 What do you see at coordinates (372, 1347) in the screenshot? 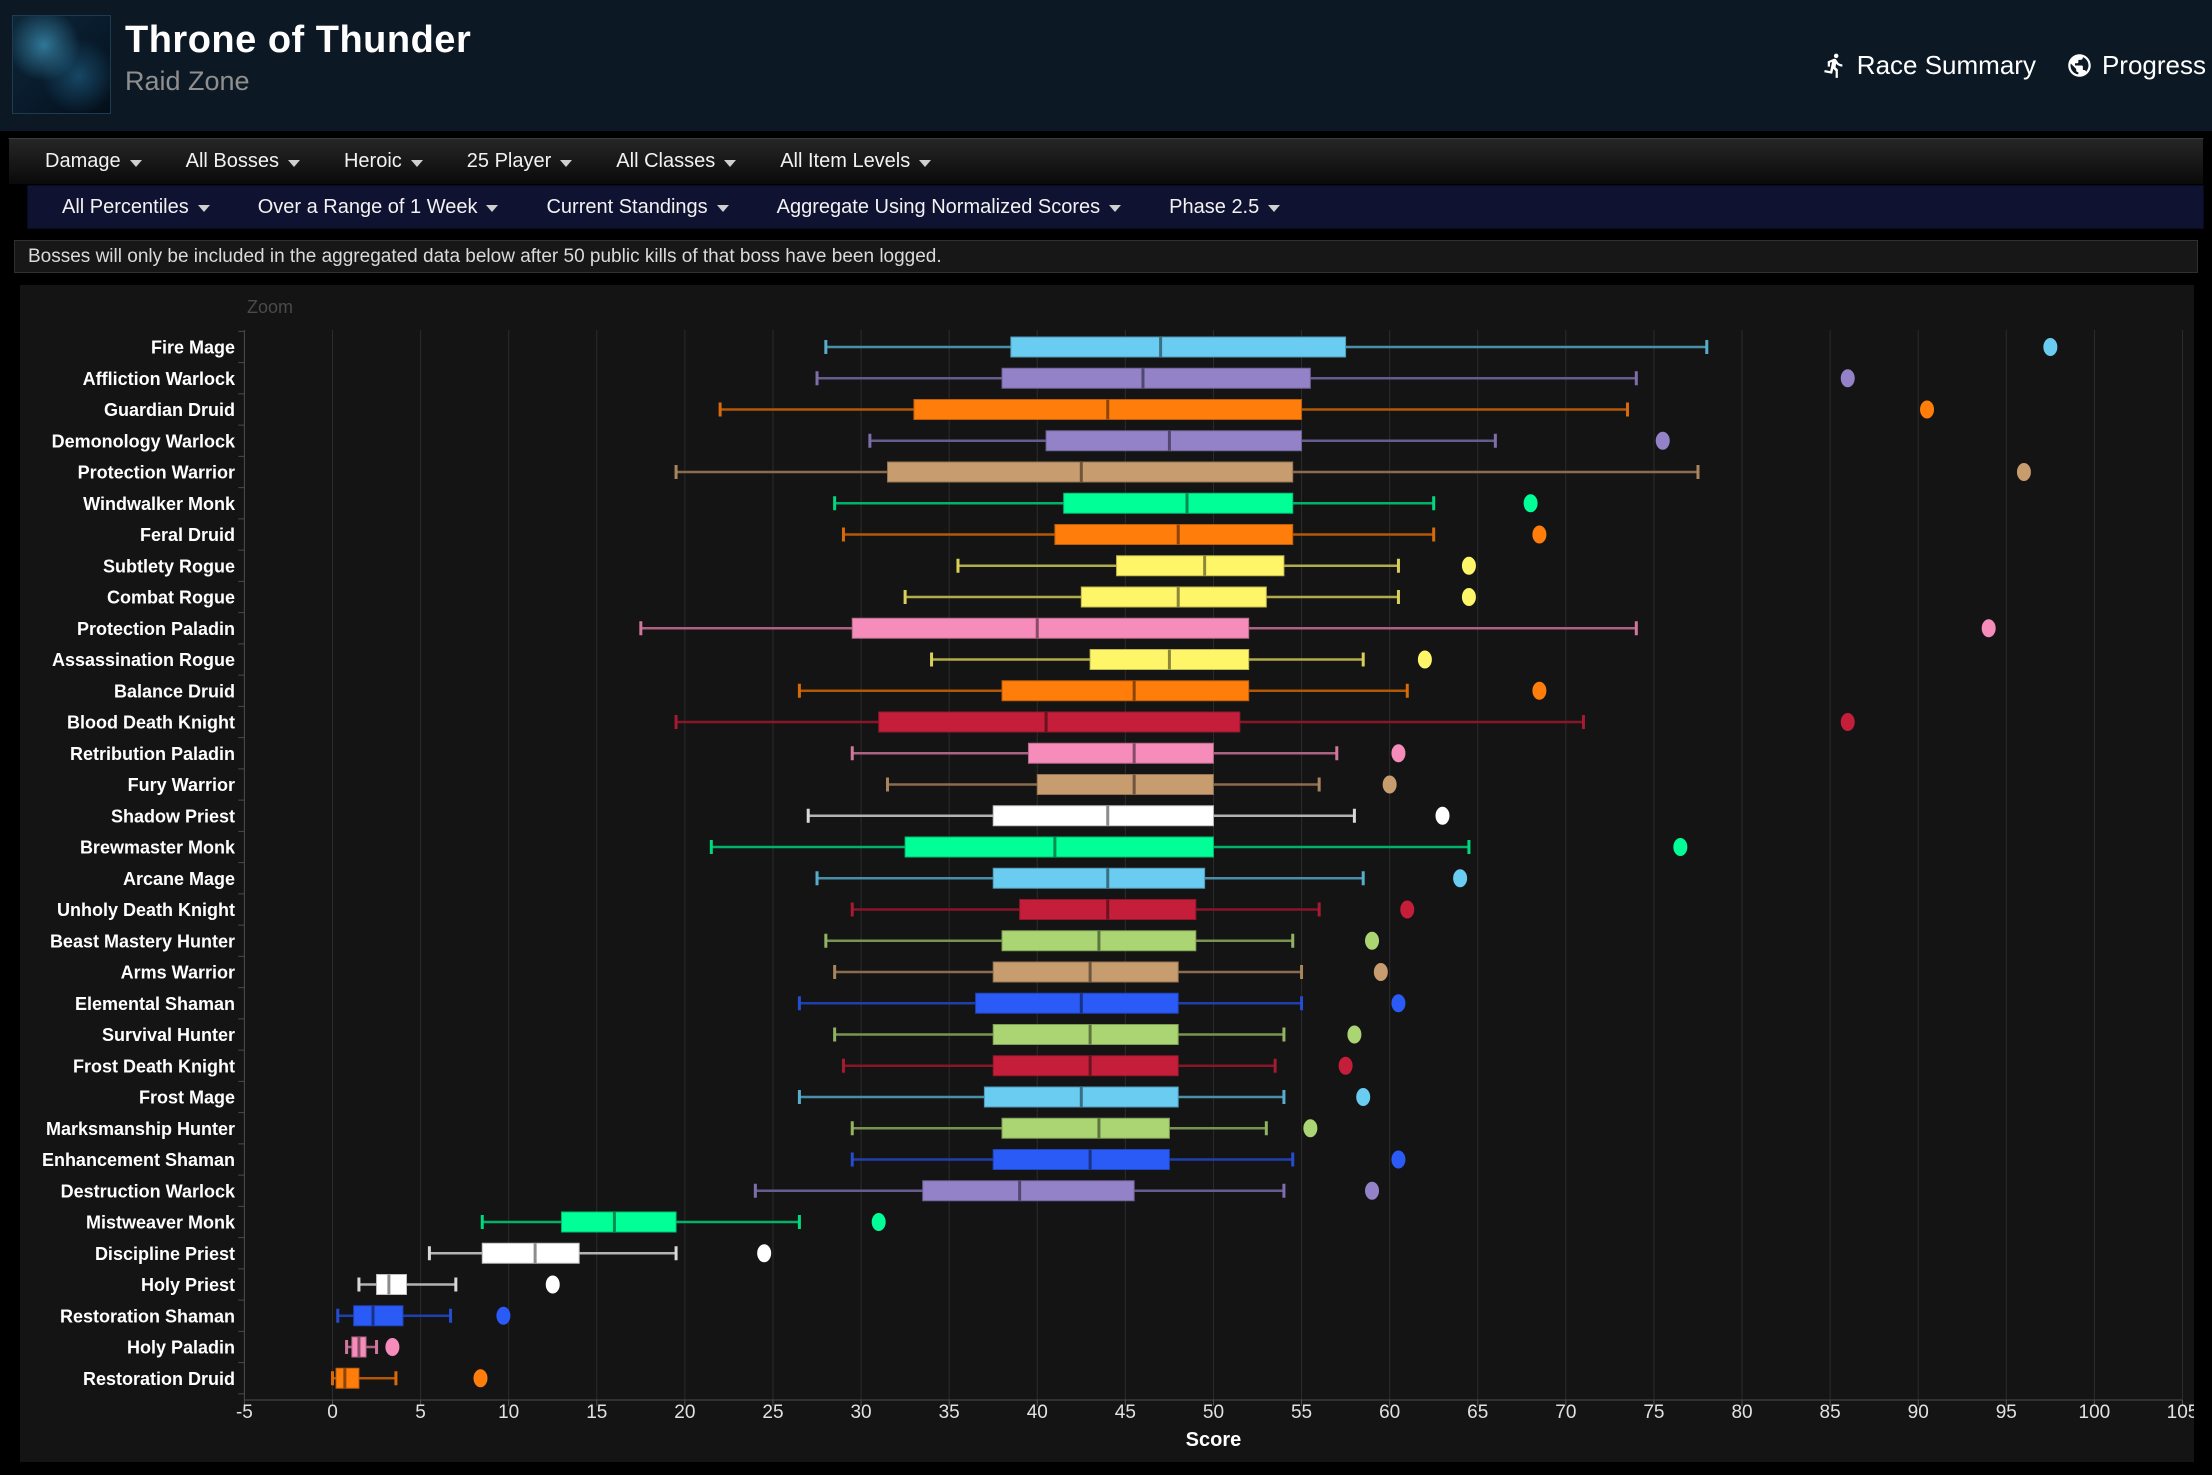
I see `boxplot-row-holy-paladin` at bounding box center [372, 1347].